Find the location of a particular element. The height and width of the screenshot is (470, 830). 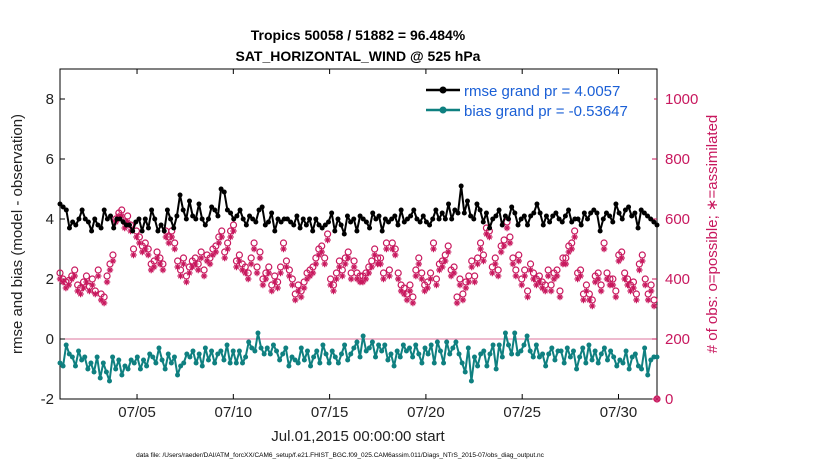

chart-title-line2: SAT_HORIZONTAL_WIND @ 525 hPa is located at coordinates (358, 56).